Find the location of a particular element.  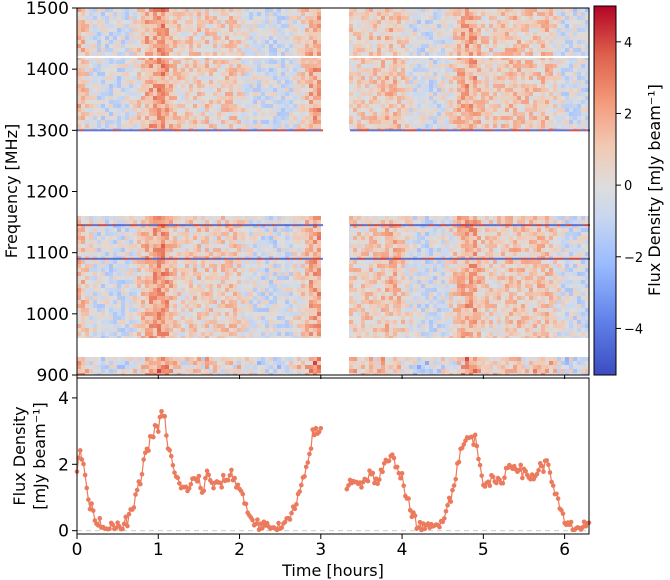

time-tick-label: 5 is located at coordinates (483, 550).